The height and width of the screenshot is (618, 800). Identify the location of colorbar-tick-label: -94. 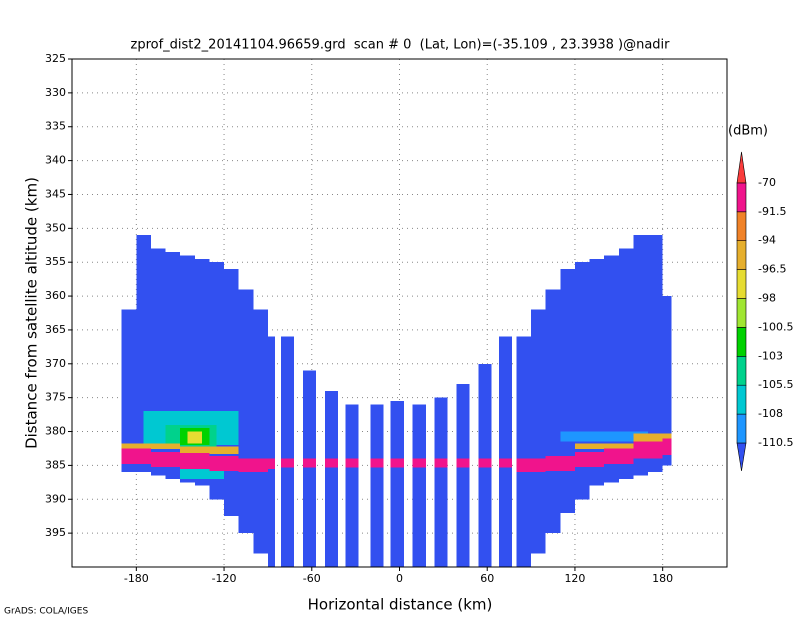
(767, 240).